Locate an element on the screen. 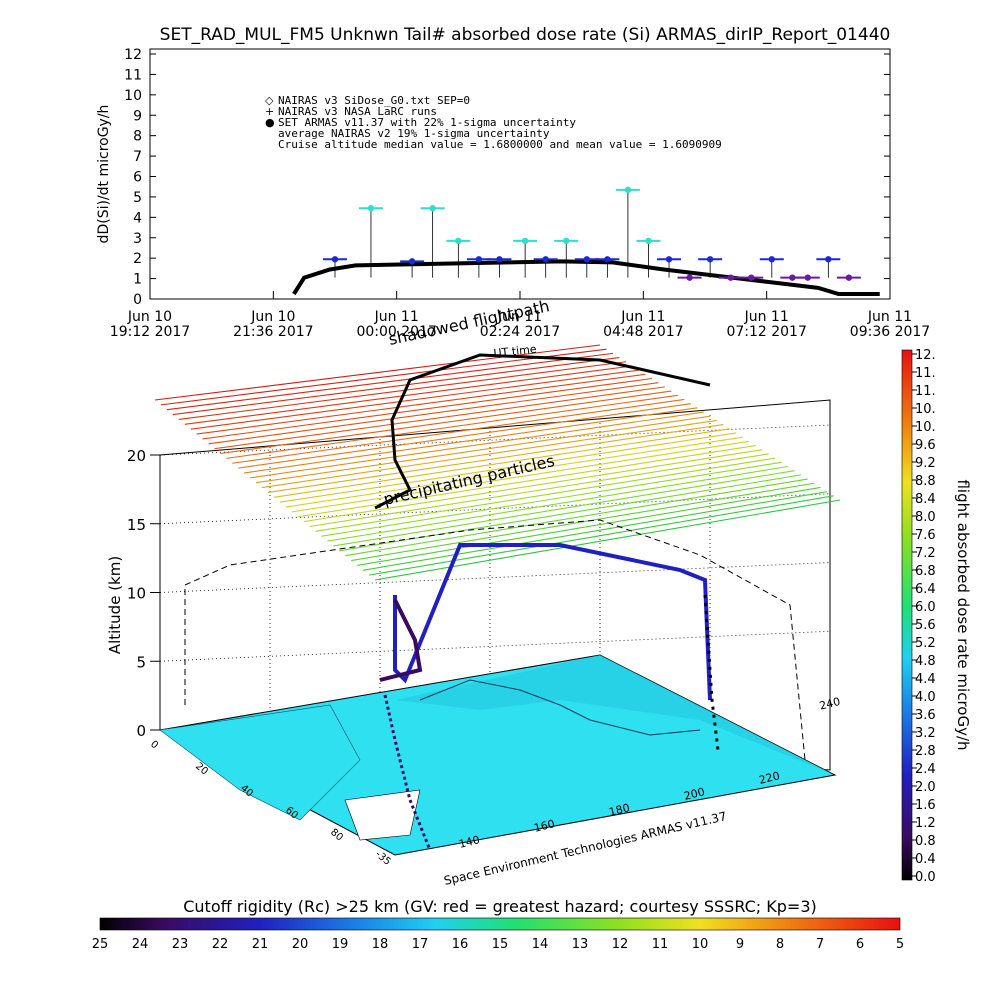  right-colorbar-tick-label: 1.2 is located at coordinates (925, 823).